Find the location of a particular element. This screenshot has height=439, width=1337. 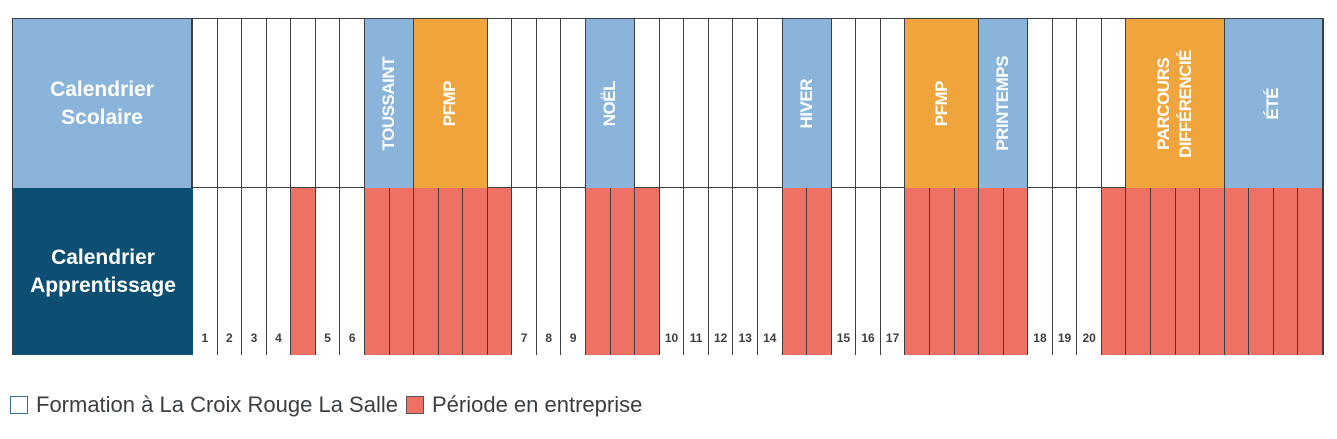

week-number: 12 is located at coordinates (720, 338).